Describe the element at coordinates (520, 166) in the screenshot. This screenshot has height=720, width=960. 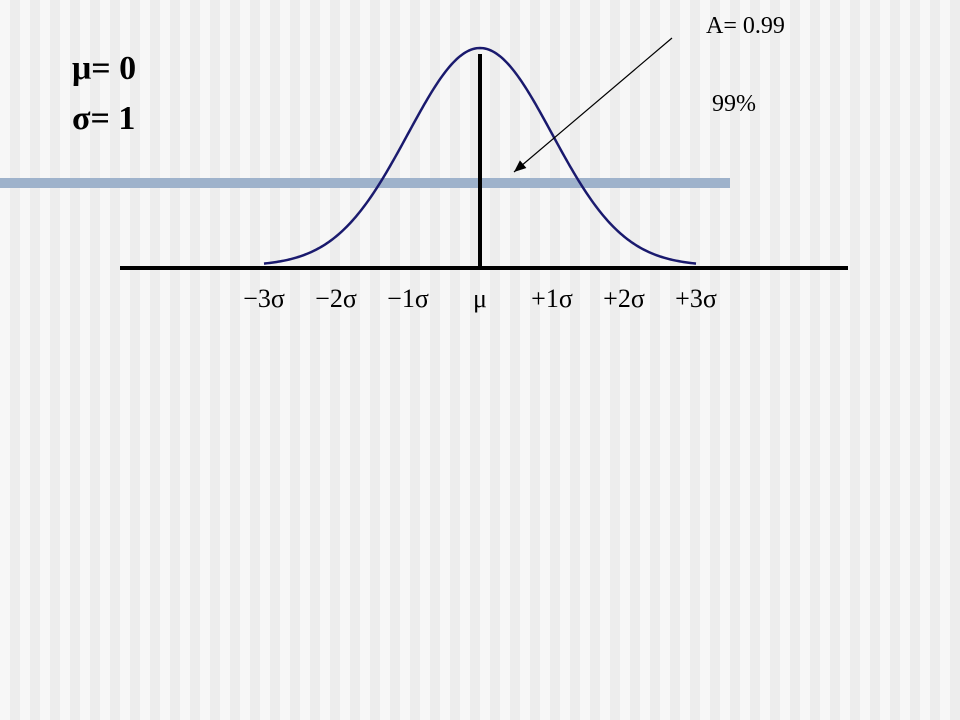
I see `annotation-arrow-head` at that location.